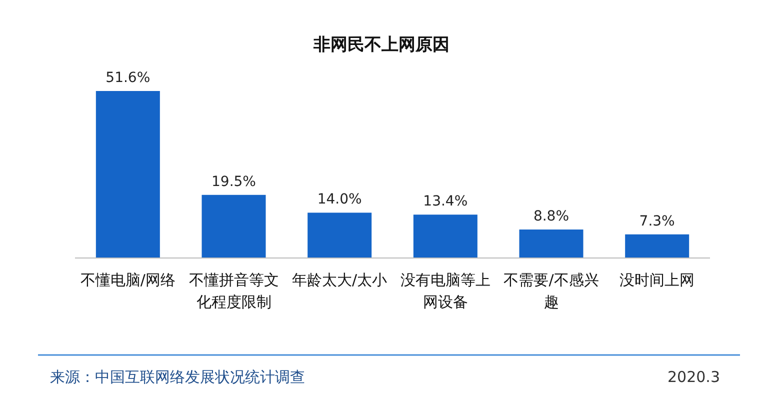 This screenshot has width=763, height=396. What do you see at coordinates (694, 377) in the screenshot?
I see `annotation: 2020.3` at bounding box center [694, 377].